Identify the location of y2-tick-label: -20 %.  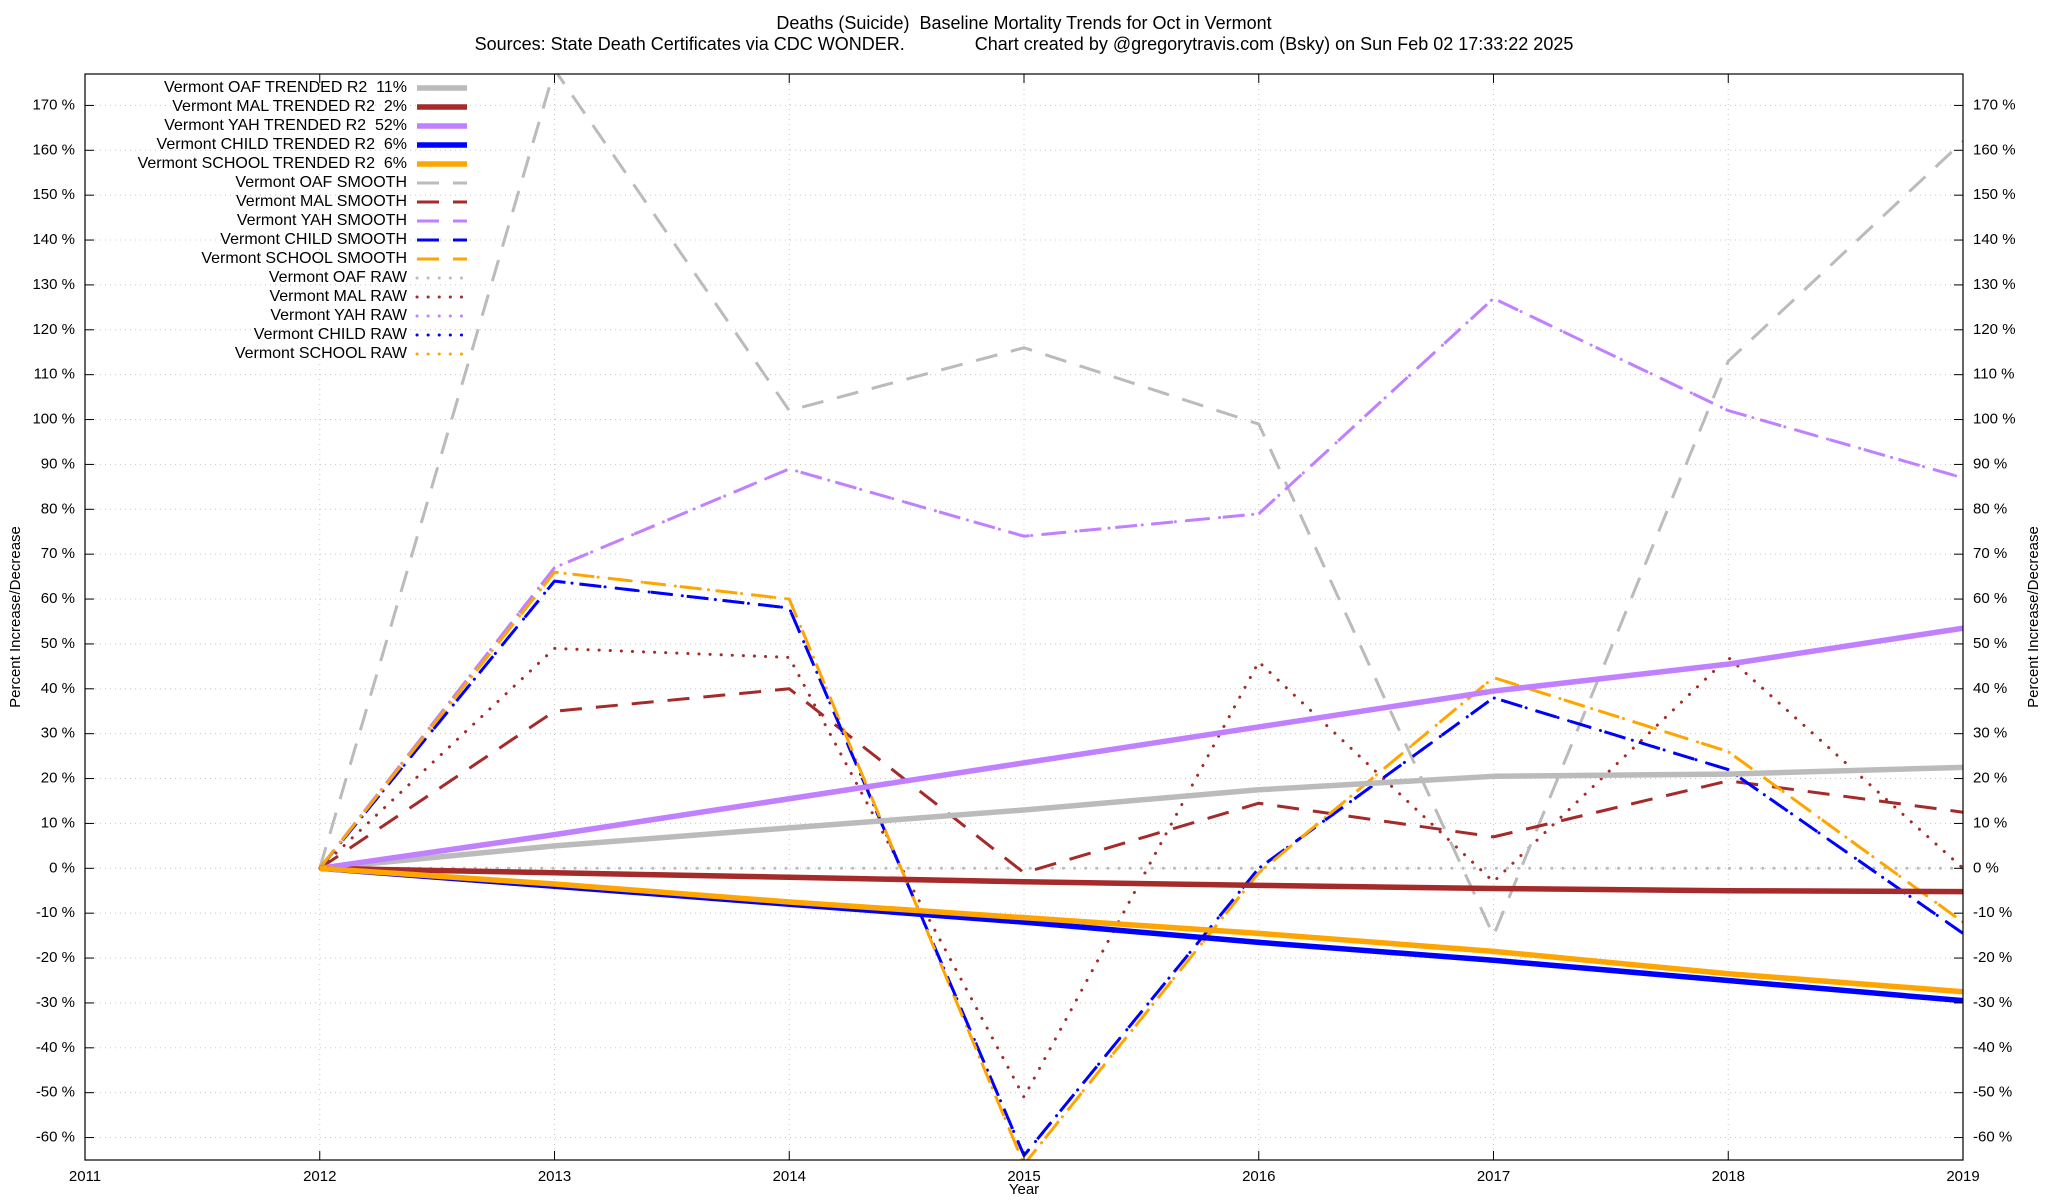
(1992, 957).